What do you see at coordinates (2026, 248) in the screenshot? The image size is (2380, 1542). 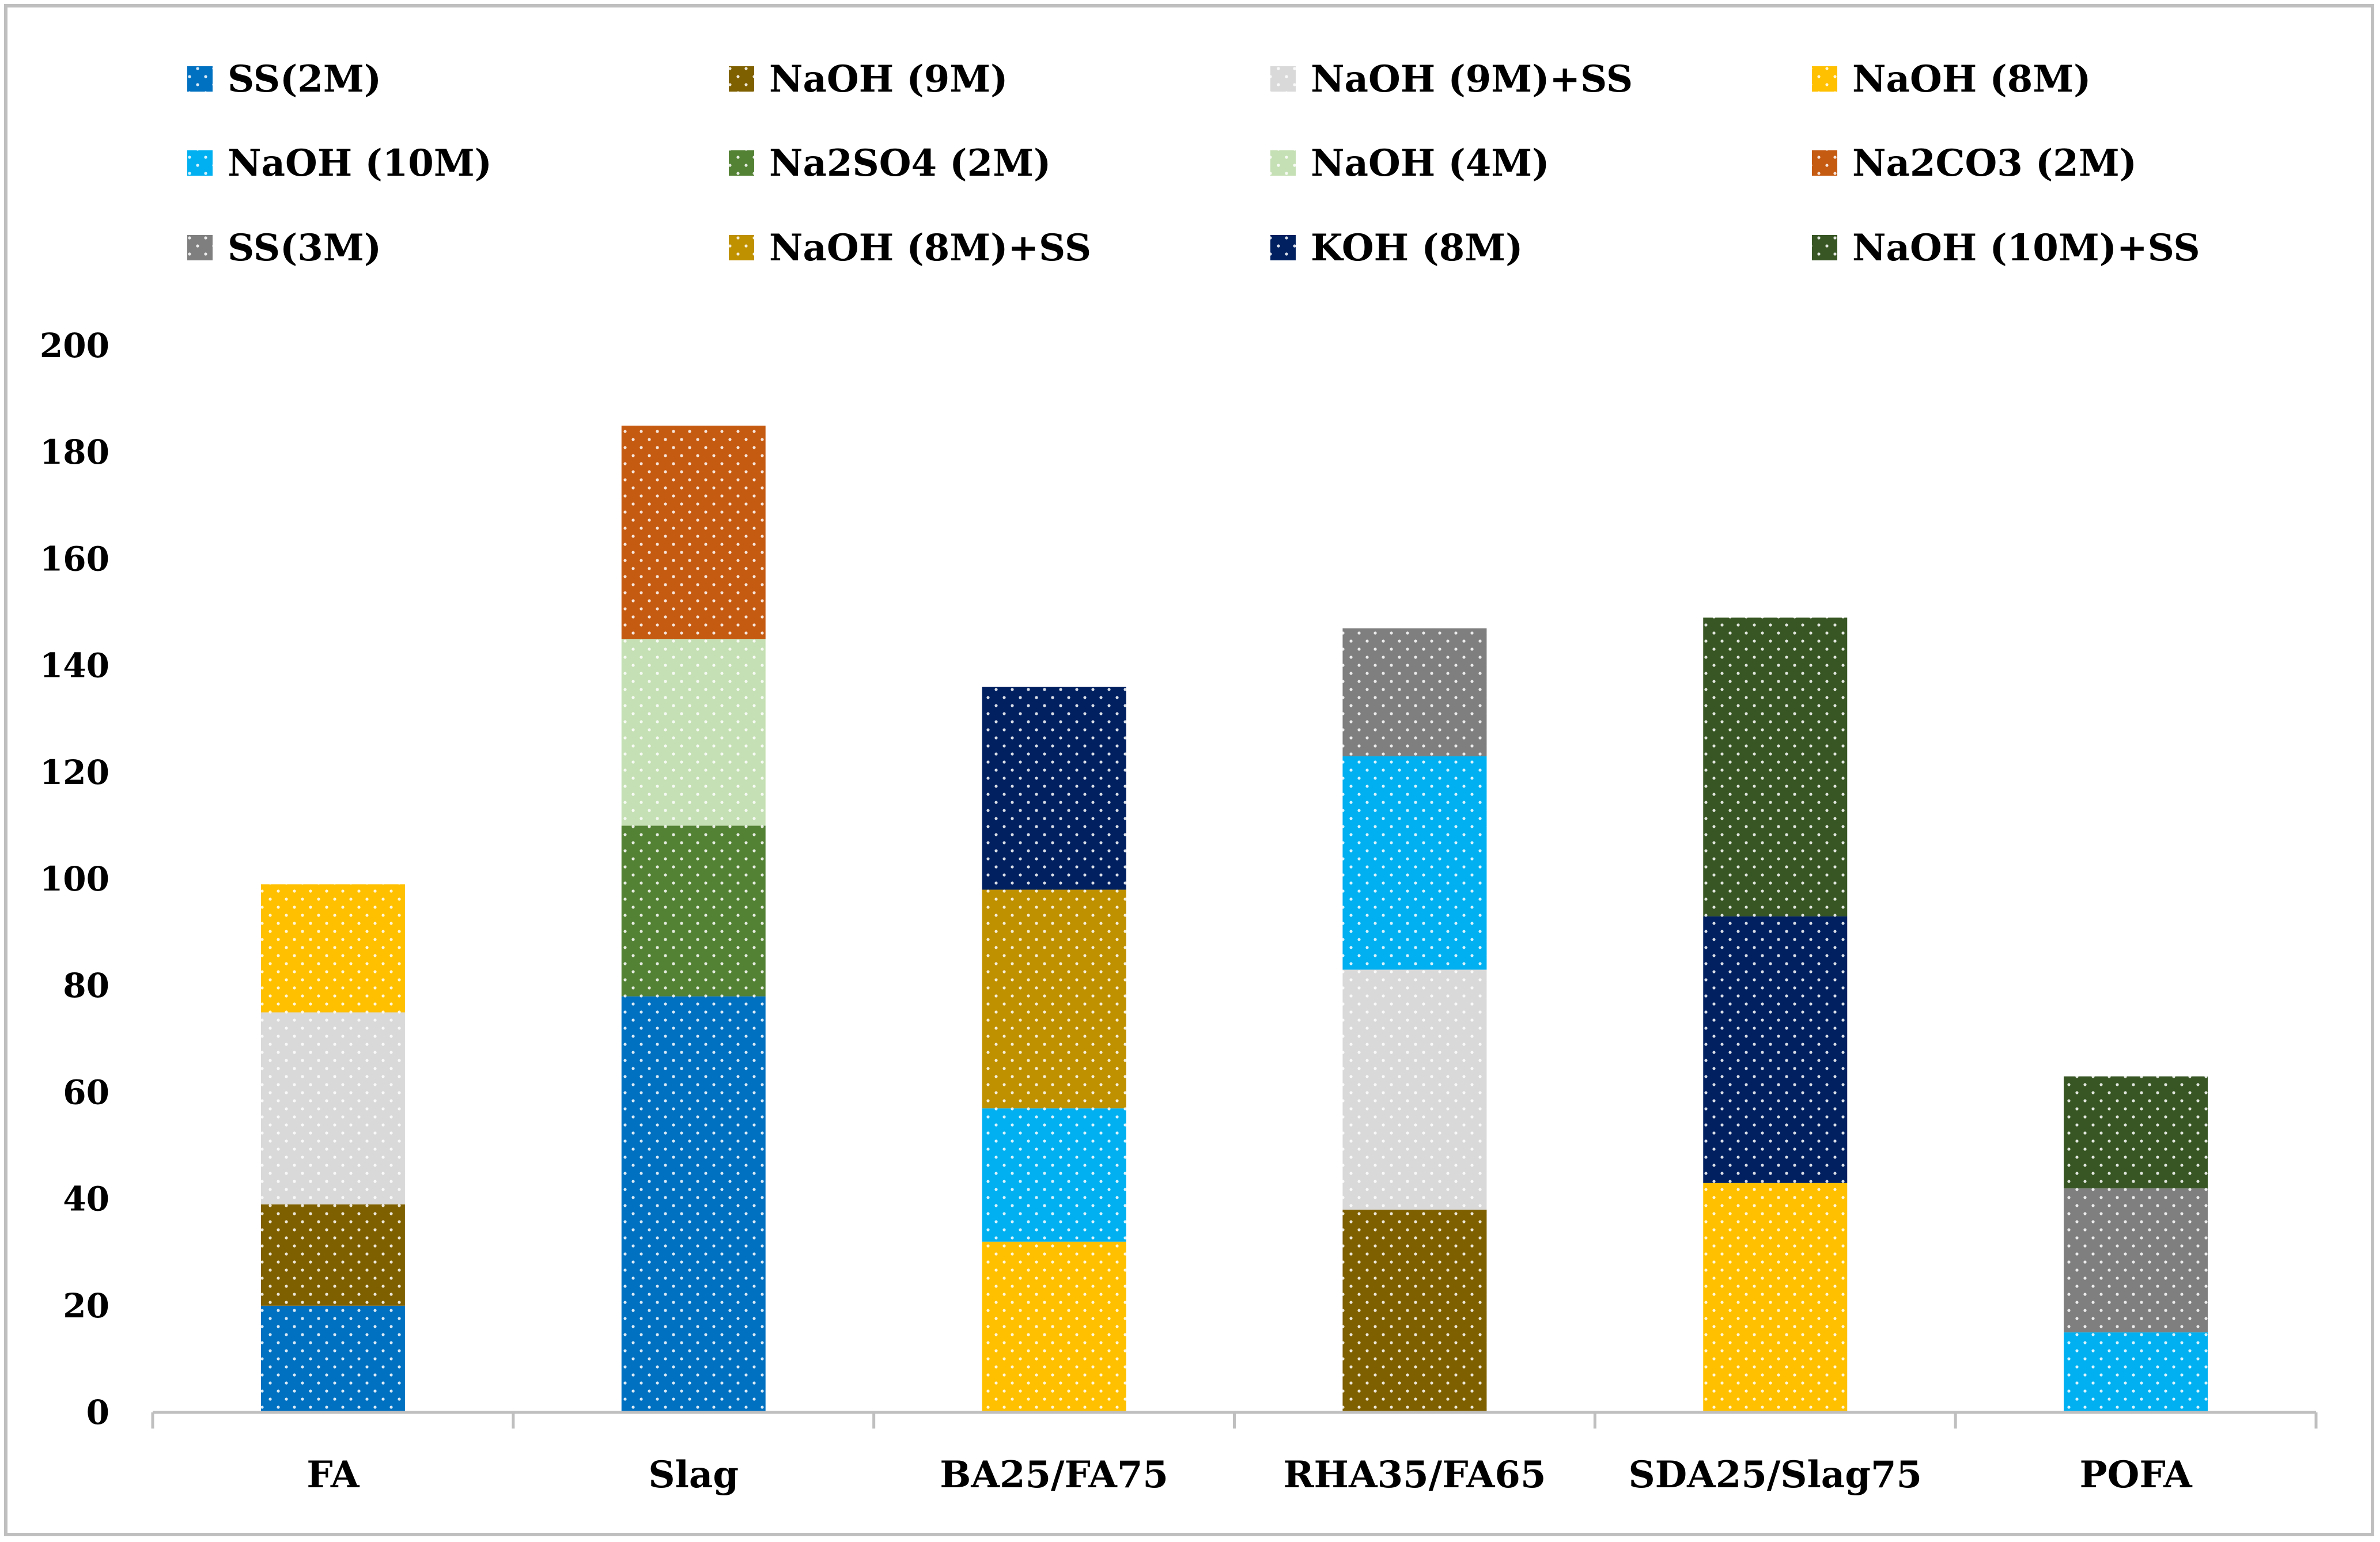 I see `legend-label-naoh-10m-ss: NaOH (10M)+SS` at bounding box center [2026, 248].